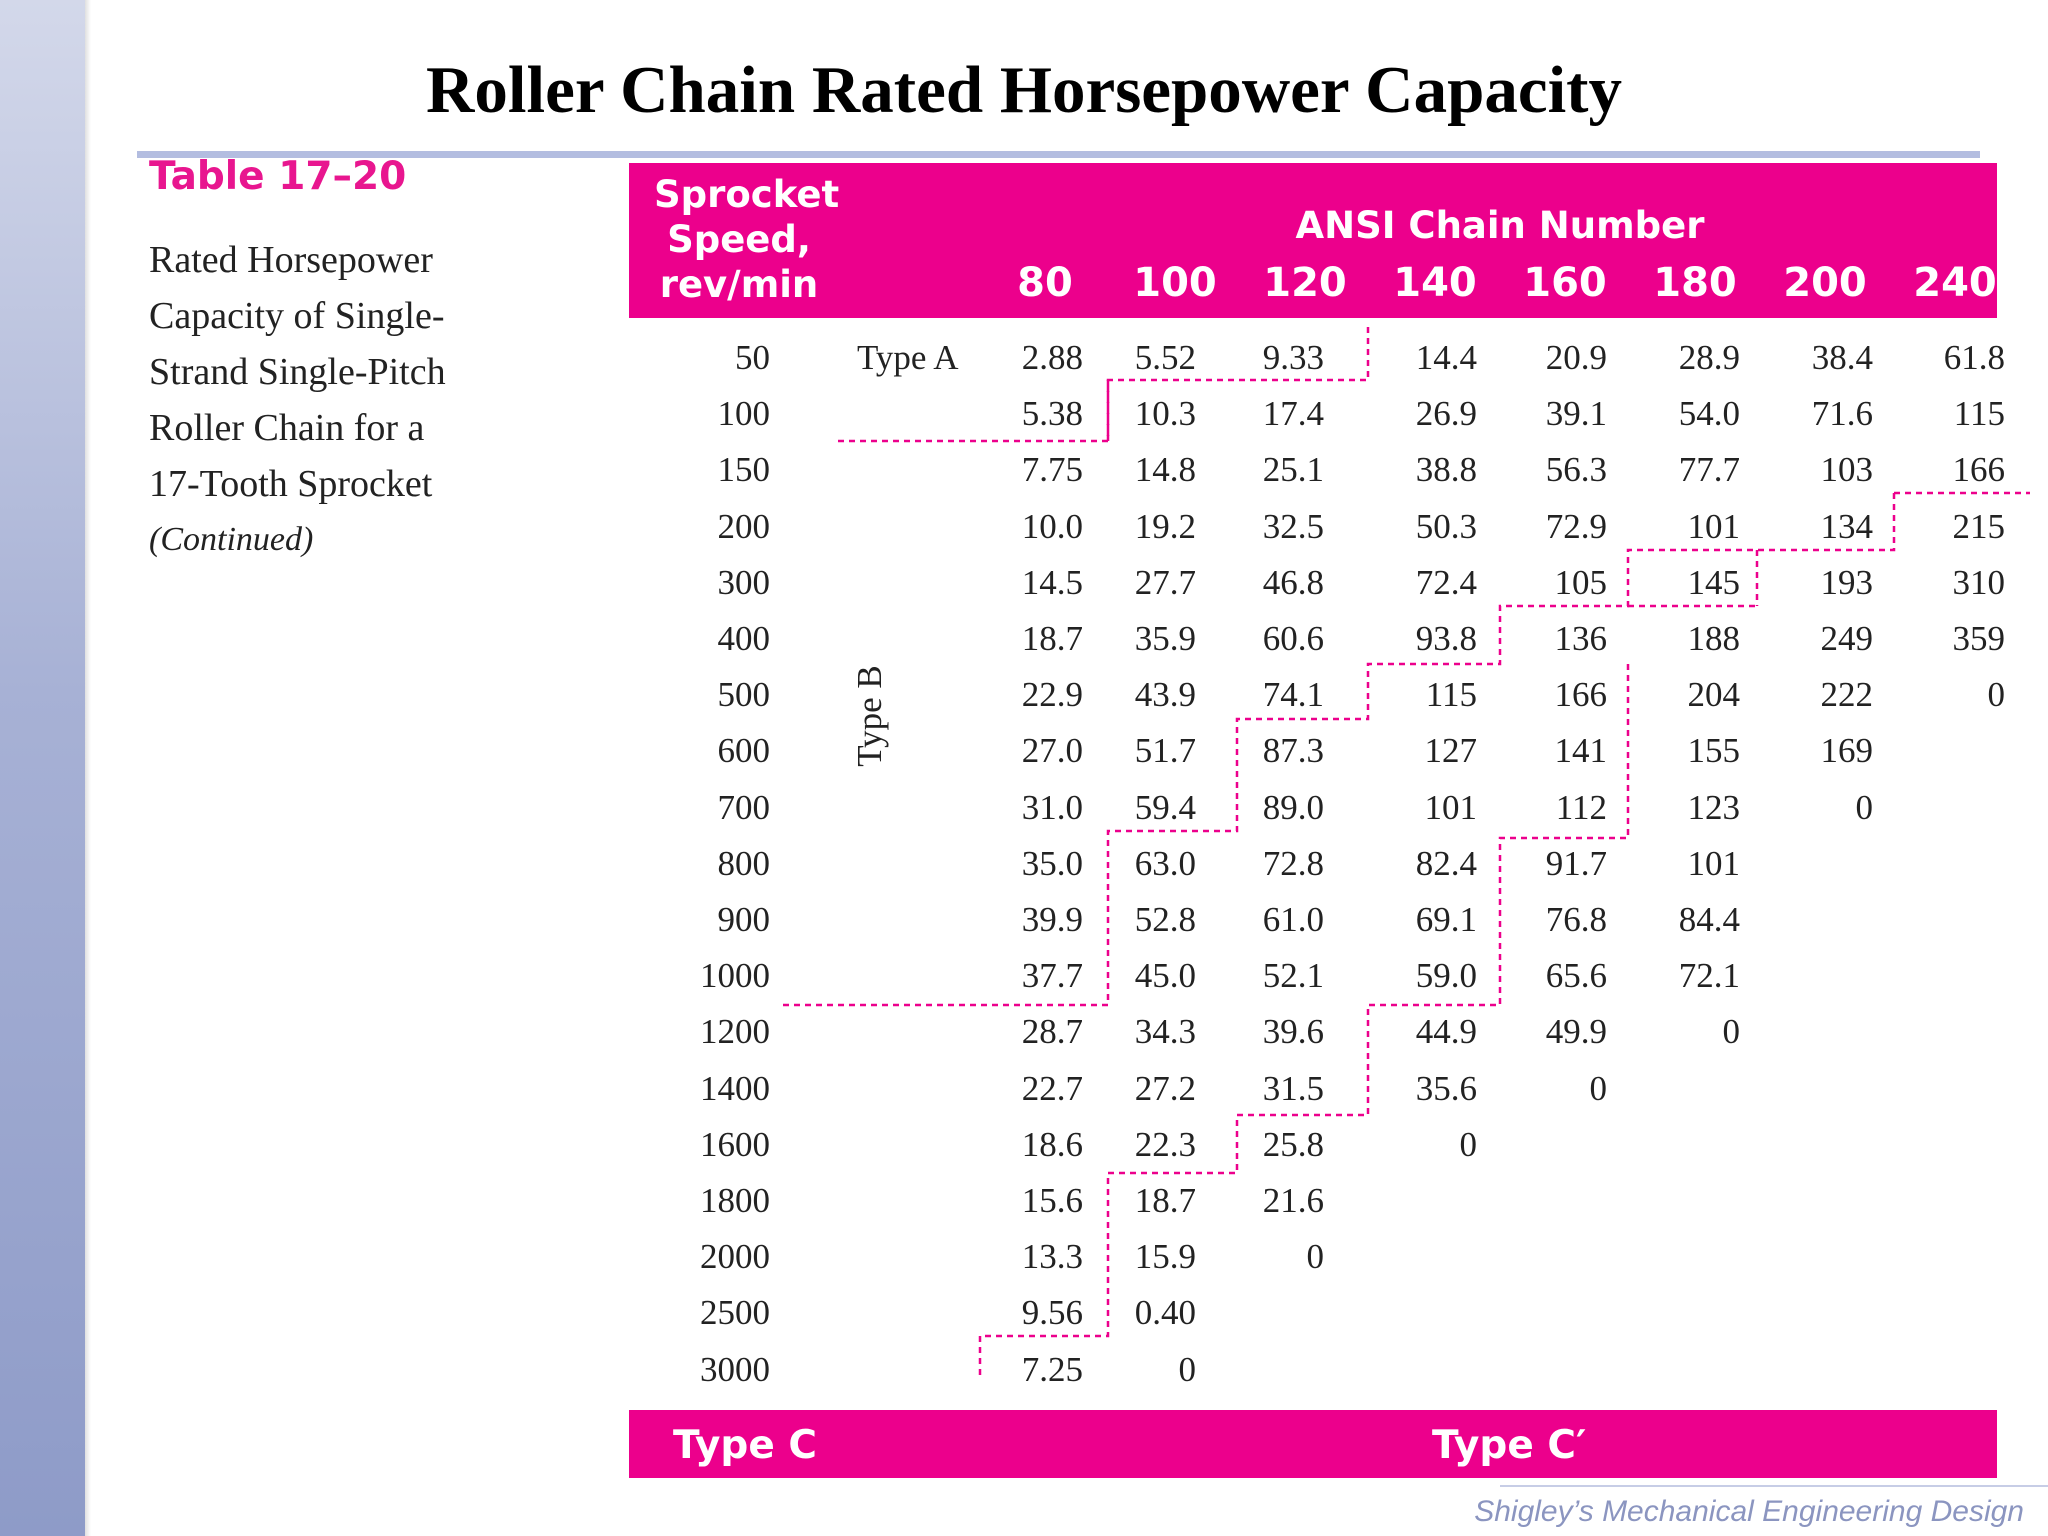 The width and height of the screenshot is (2048, 1536). What do you see at coordinates (1446, 863) in the screenshot?
I see `horsepower-cell: 82.4` at bounding box center [1446, 863].